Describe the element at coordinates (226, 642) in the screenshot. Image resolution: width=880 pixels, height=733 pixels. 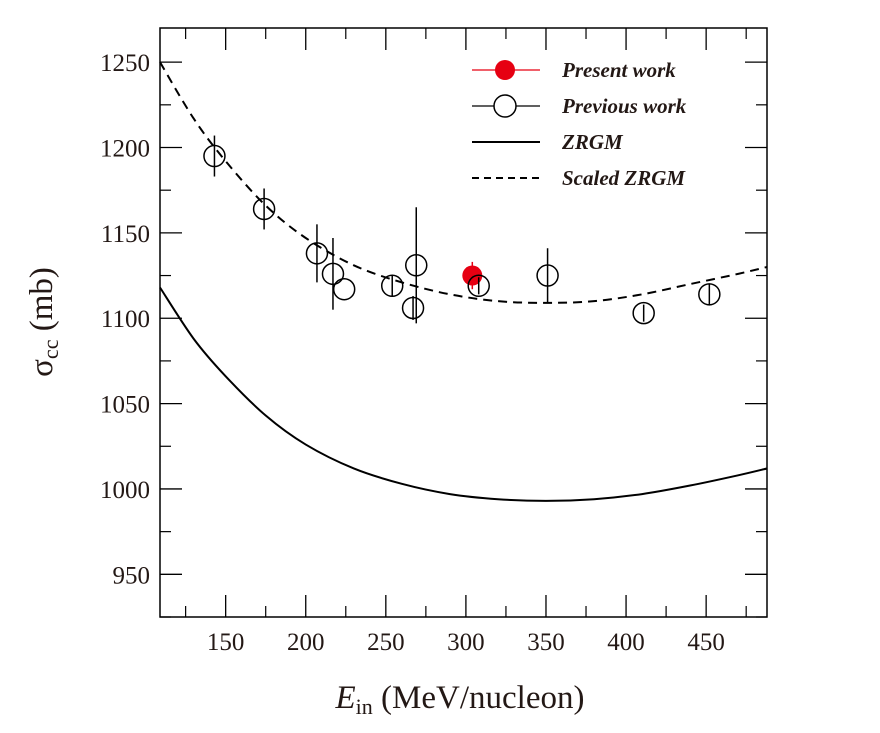
I see `x-tick-label: 150` at that location.